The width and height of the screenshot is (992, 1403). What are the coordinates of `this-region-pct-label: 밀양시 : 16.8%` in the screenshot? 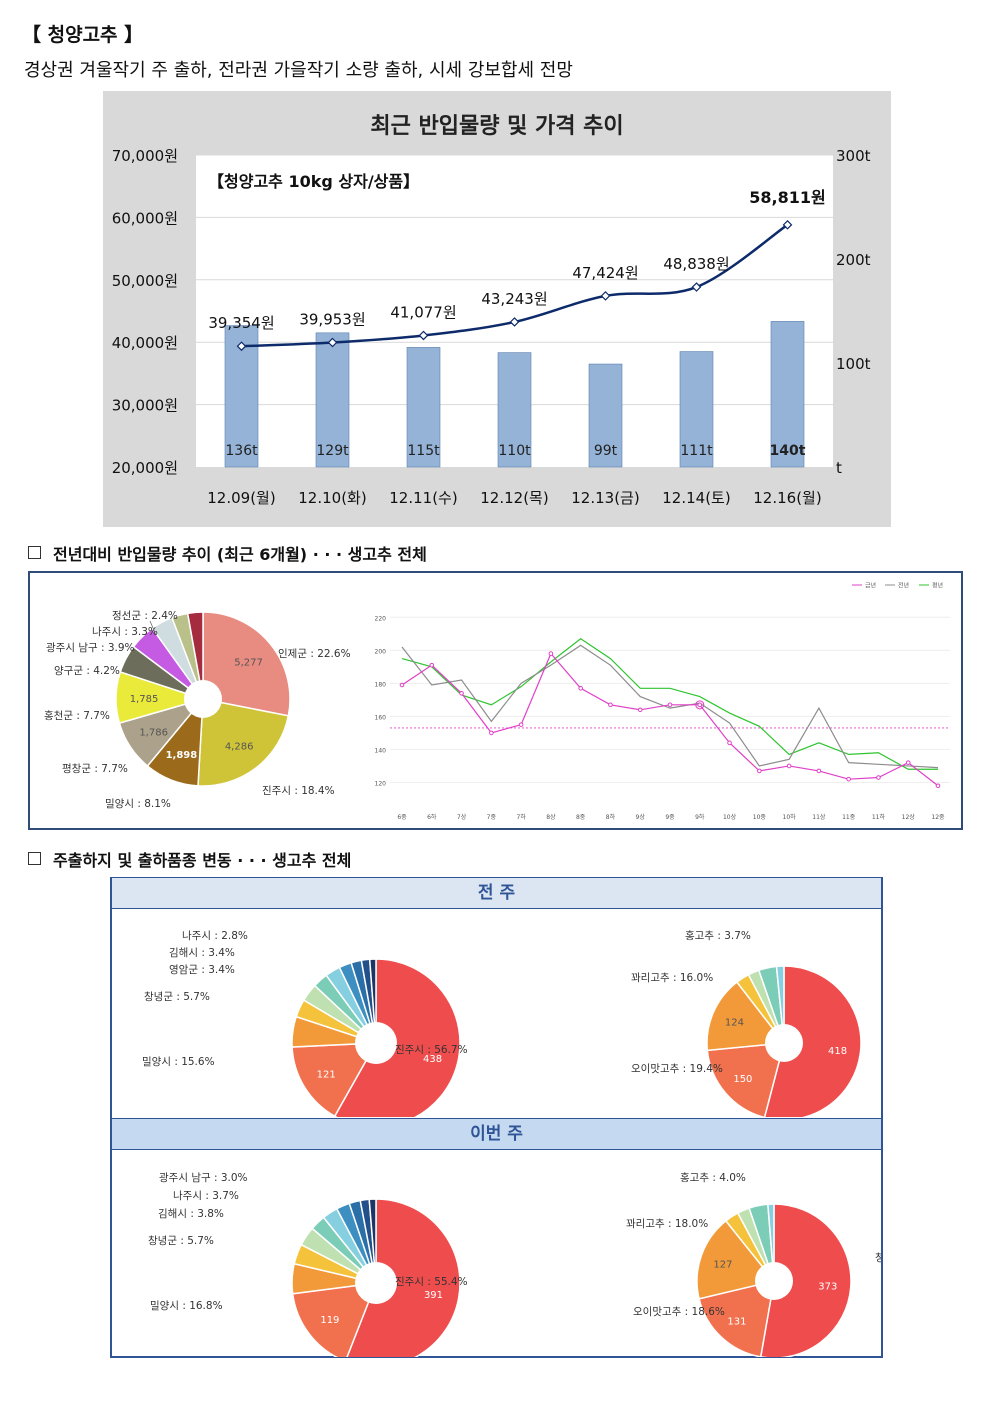 It's located at (186, 1306).